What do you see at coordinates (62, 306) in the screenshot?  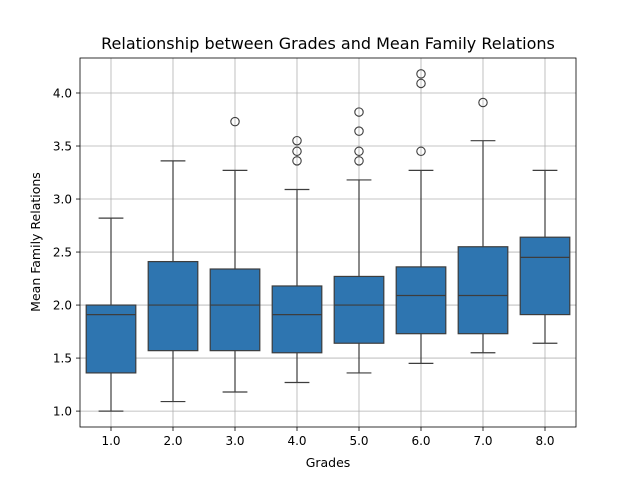 I see `y-tick-label: 2.0` at bounding box center [62, 306].